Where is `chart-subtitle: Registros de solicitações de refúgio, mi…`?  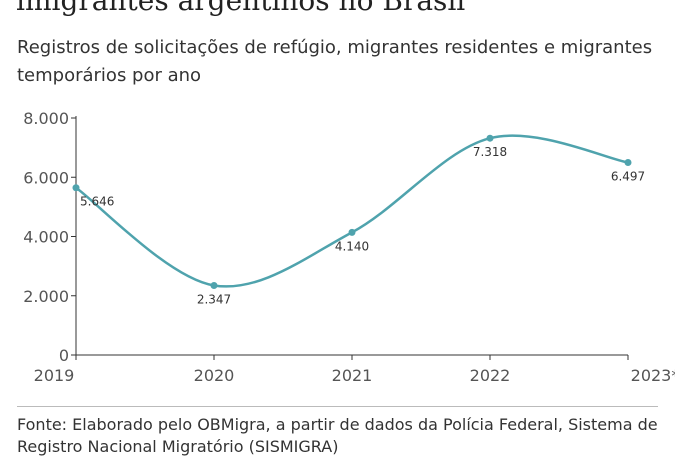 chart-subtitle: Registros de solicitações de refúgio, mi… is located at coordinates (335, 61).